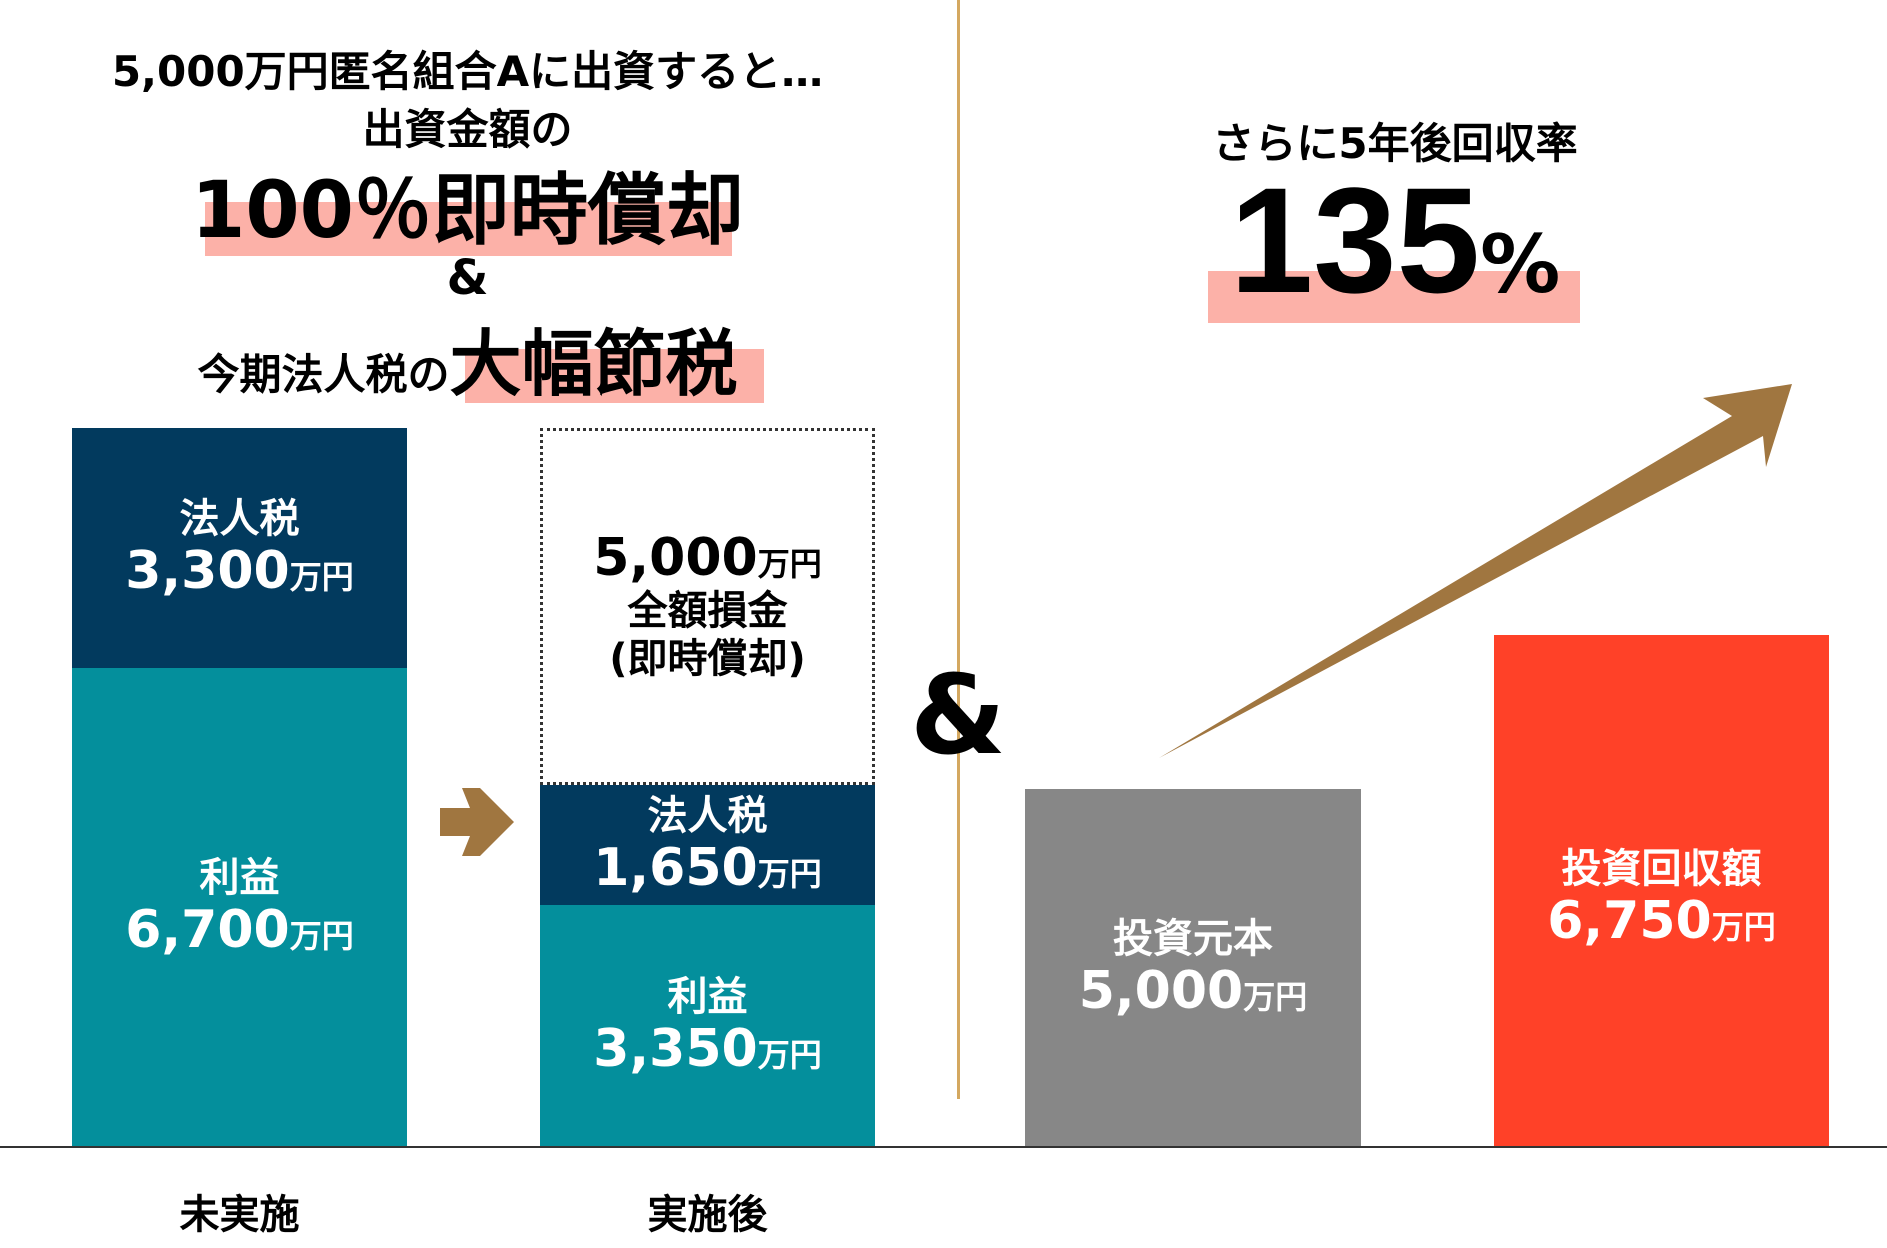 This screenshot has height=1248, width=1887. Describe the element at coordinates (1661, 869) in the screenshot. I see `recovery-label: 投資回収額` at that location.